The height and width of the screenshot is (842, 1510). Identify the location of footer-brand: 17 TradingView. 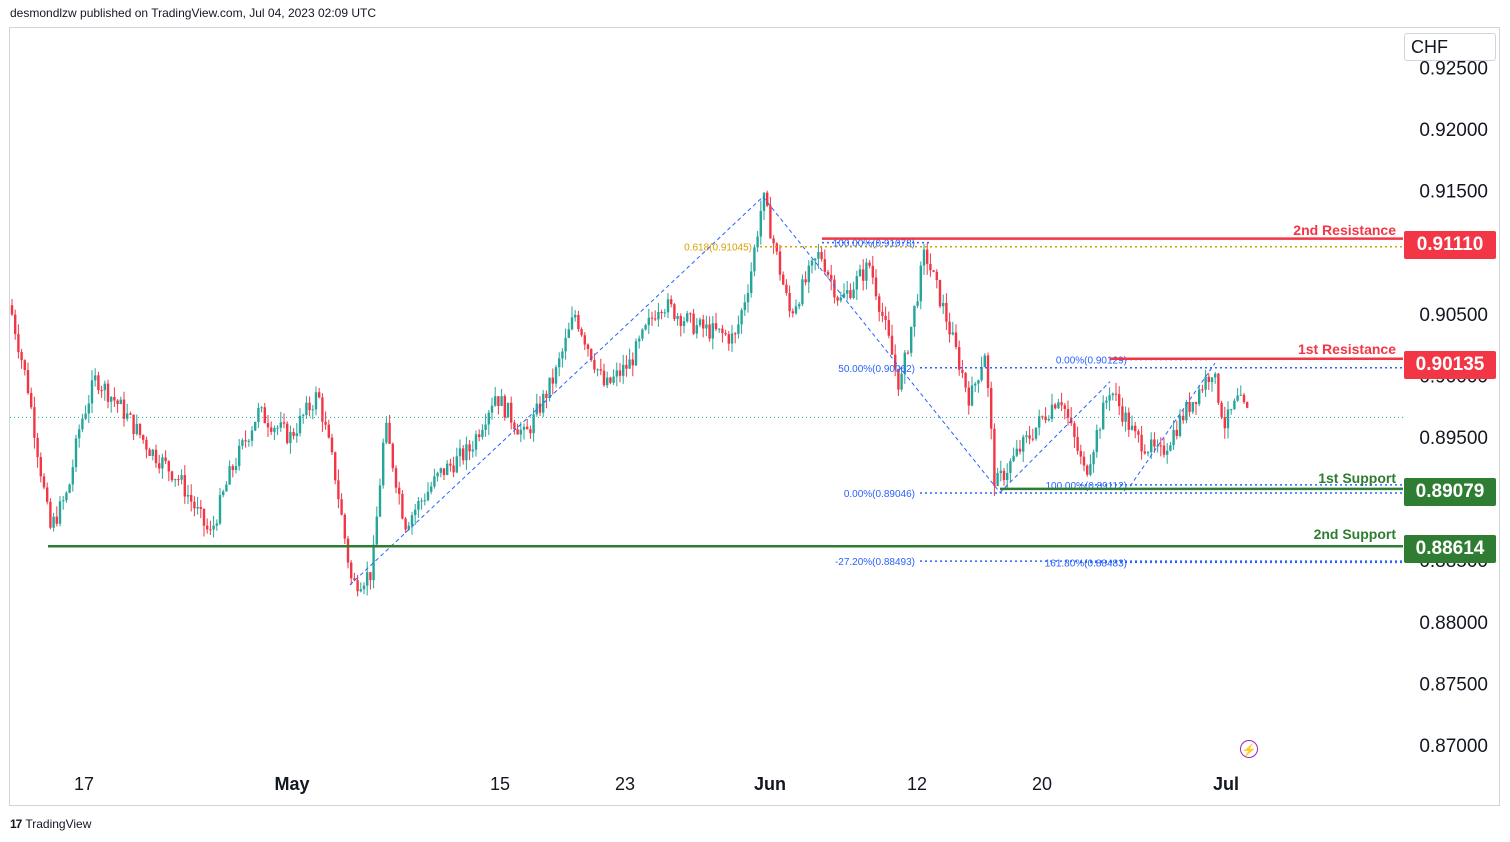
(50, 824).